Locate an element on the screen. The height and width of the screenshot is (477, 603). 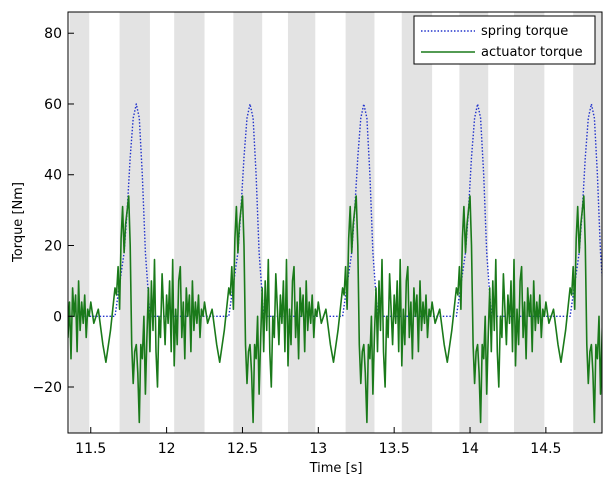
x-axis-title: Time [s] is located at coordinates (336, 468).